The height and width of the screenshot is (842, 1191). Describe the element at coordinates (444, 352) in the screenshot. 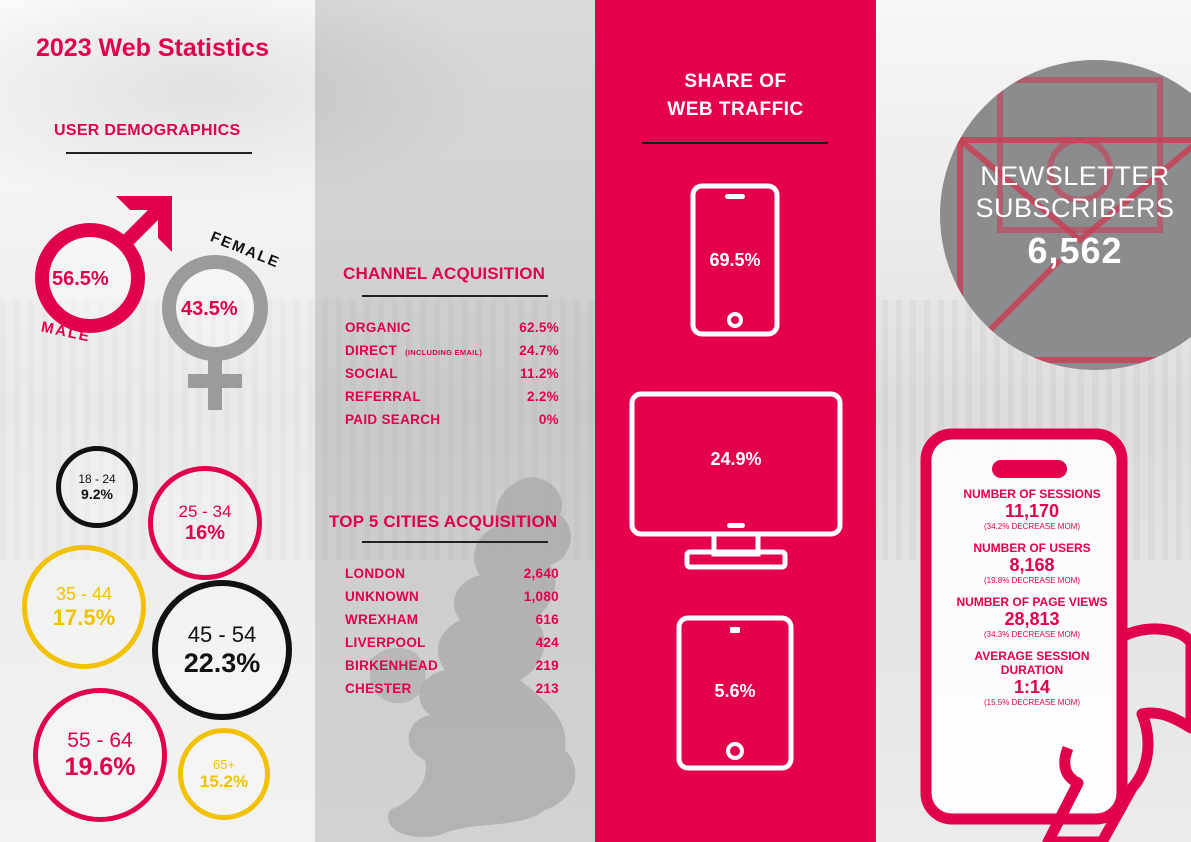

I see `channel-subnote: (INCLUDING EMAIL)` at that location.